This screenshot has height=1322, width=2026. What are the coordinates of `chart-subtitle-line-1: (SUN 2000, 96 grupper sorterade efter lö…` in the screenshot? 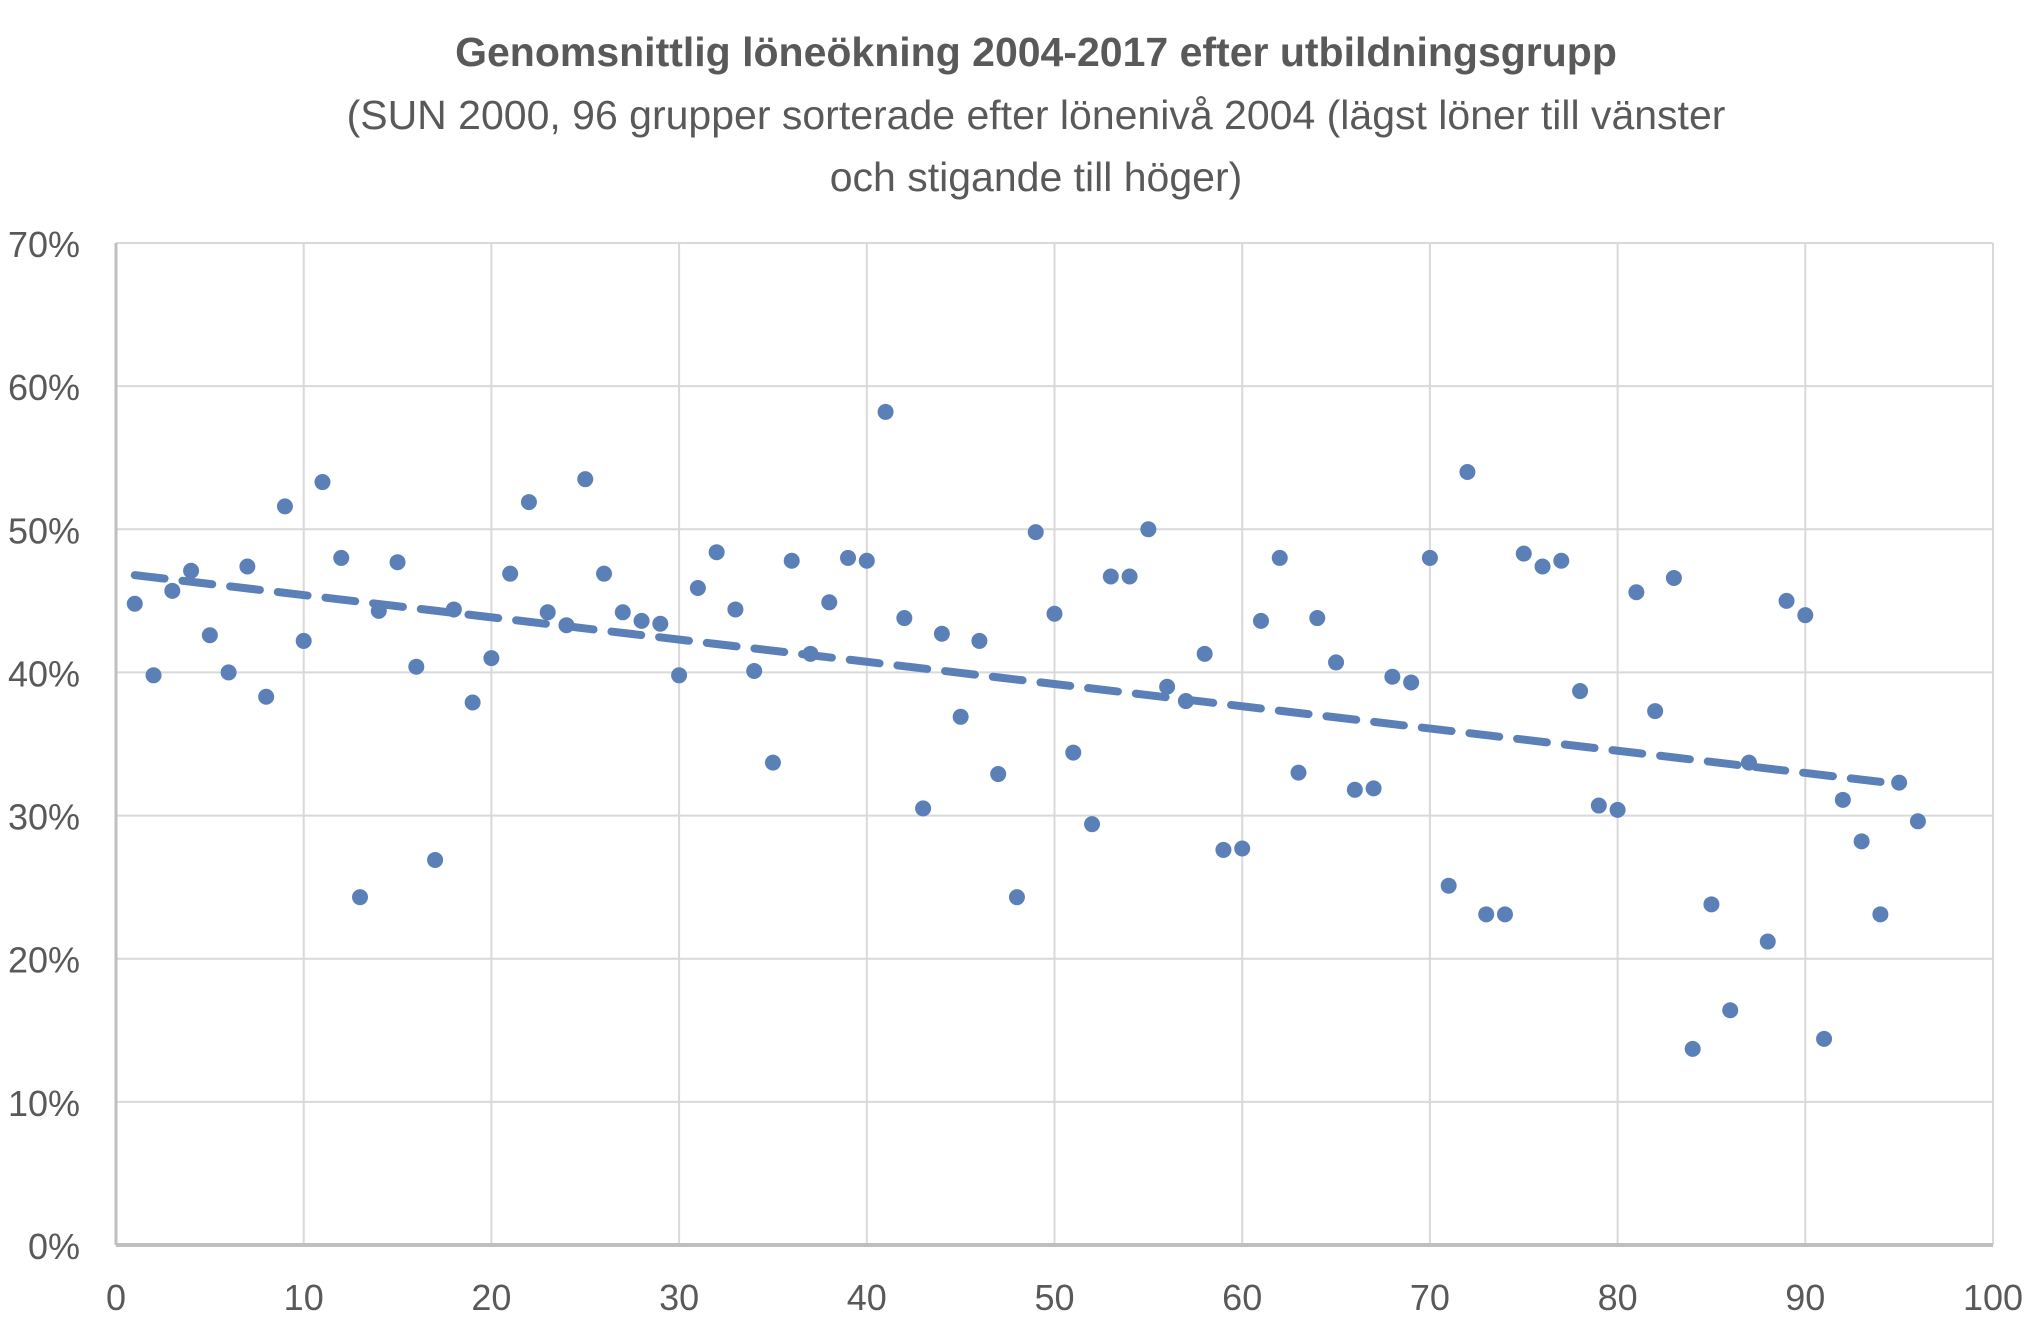 It's located at (1036, 115).